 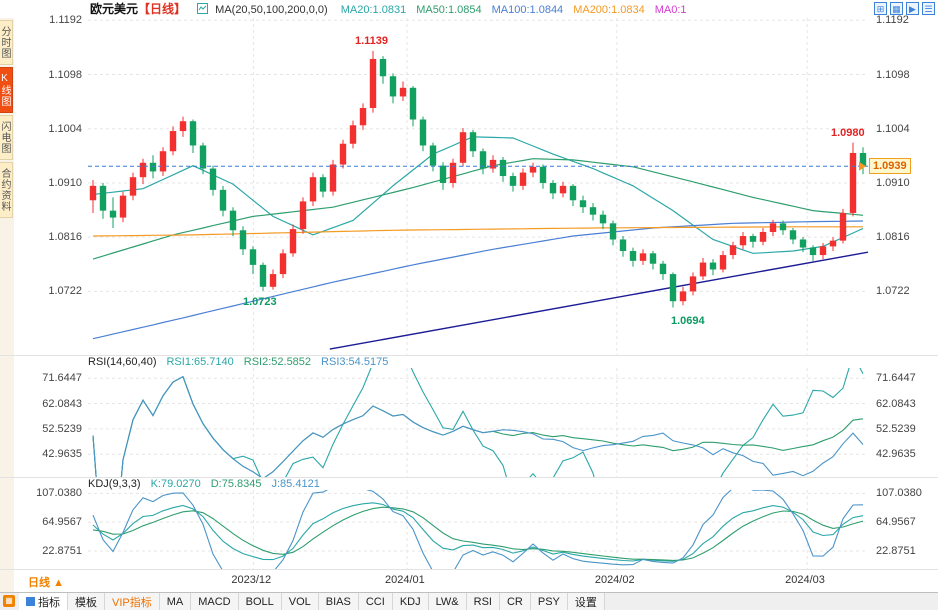 I want to click on axis-label: 1.0816, so click(x=893, y=237).